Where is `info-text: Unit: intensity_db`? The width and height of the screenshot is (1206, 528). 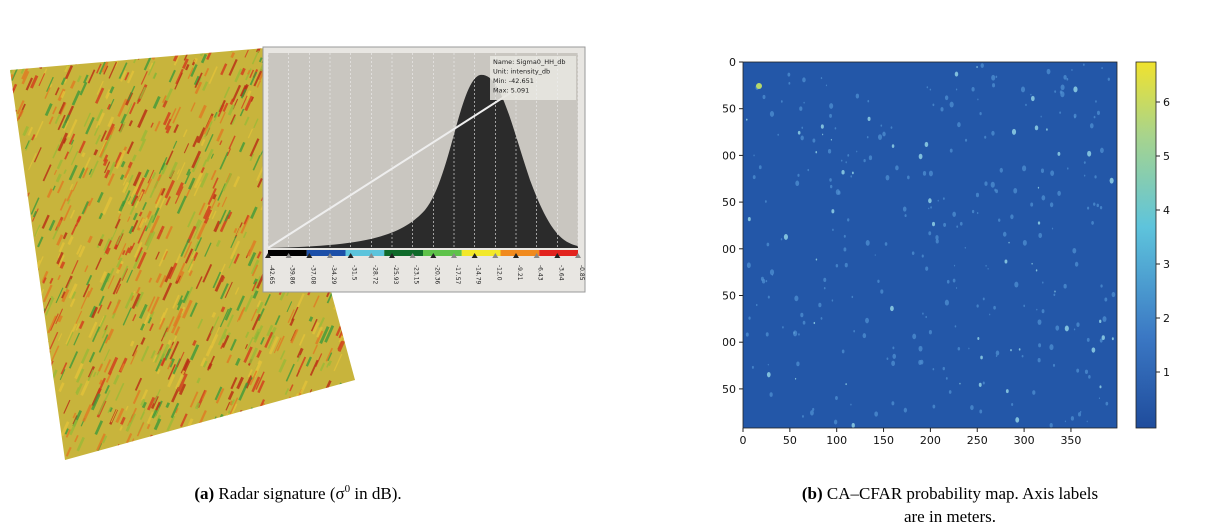 info-text: Unit: intensity_db is located at coordinates (521, 72).